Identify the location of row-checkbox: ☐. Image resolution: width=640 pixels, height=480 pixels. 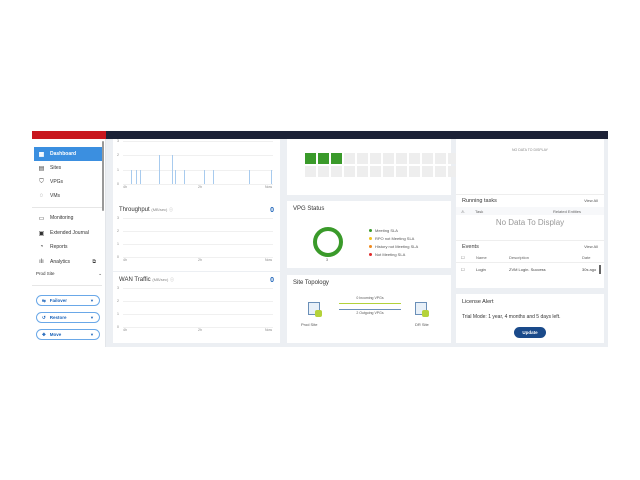
(463, 269).